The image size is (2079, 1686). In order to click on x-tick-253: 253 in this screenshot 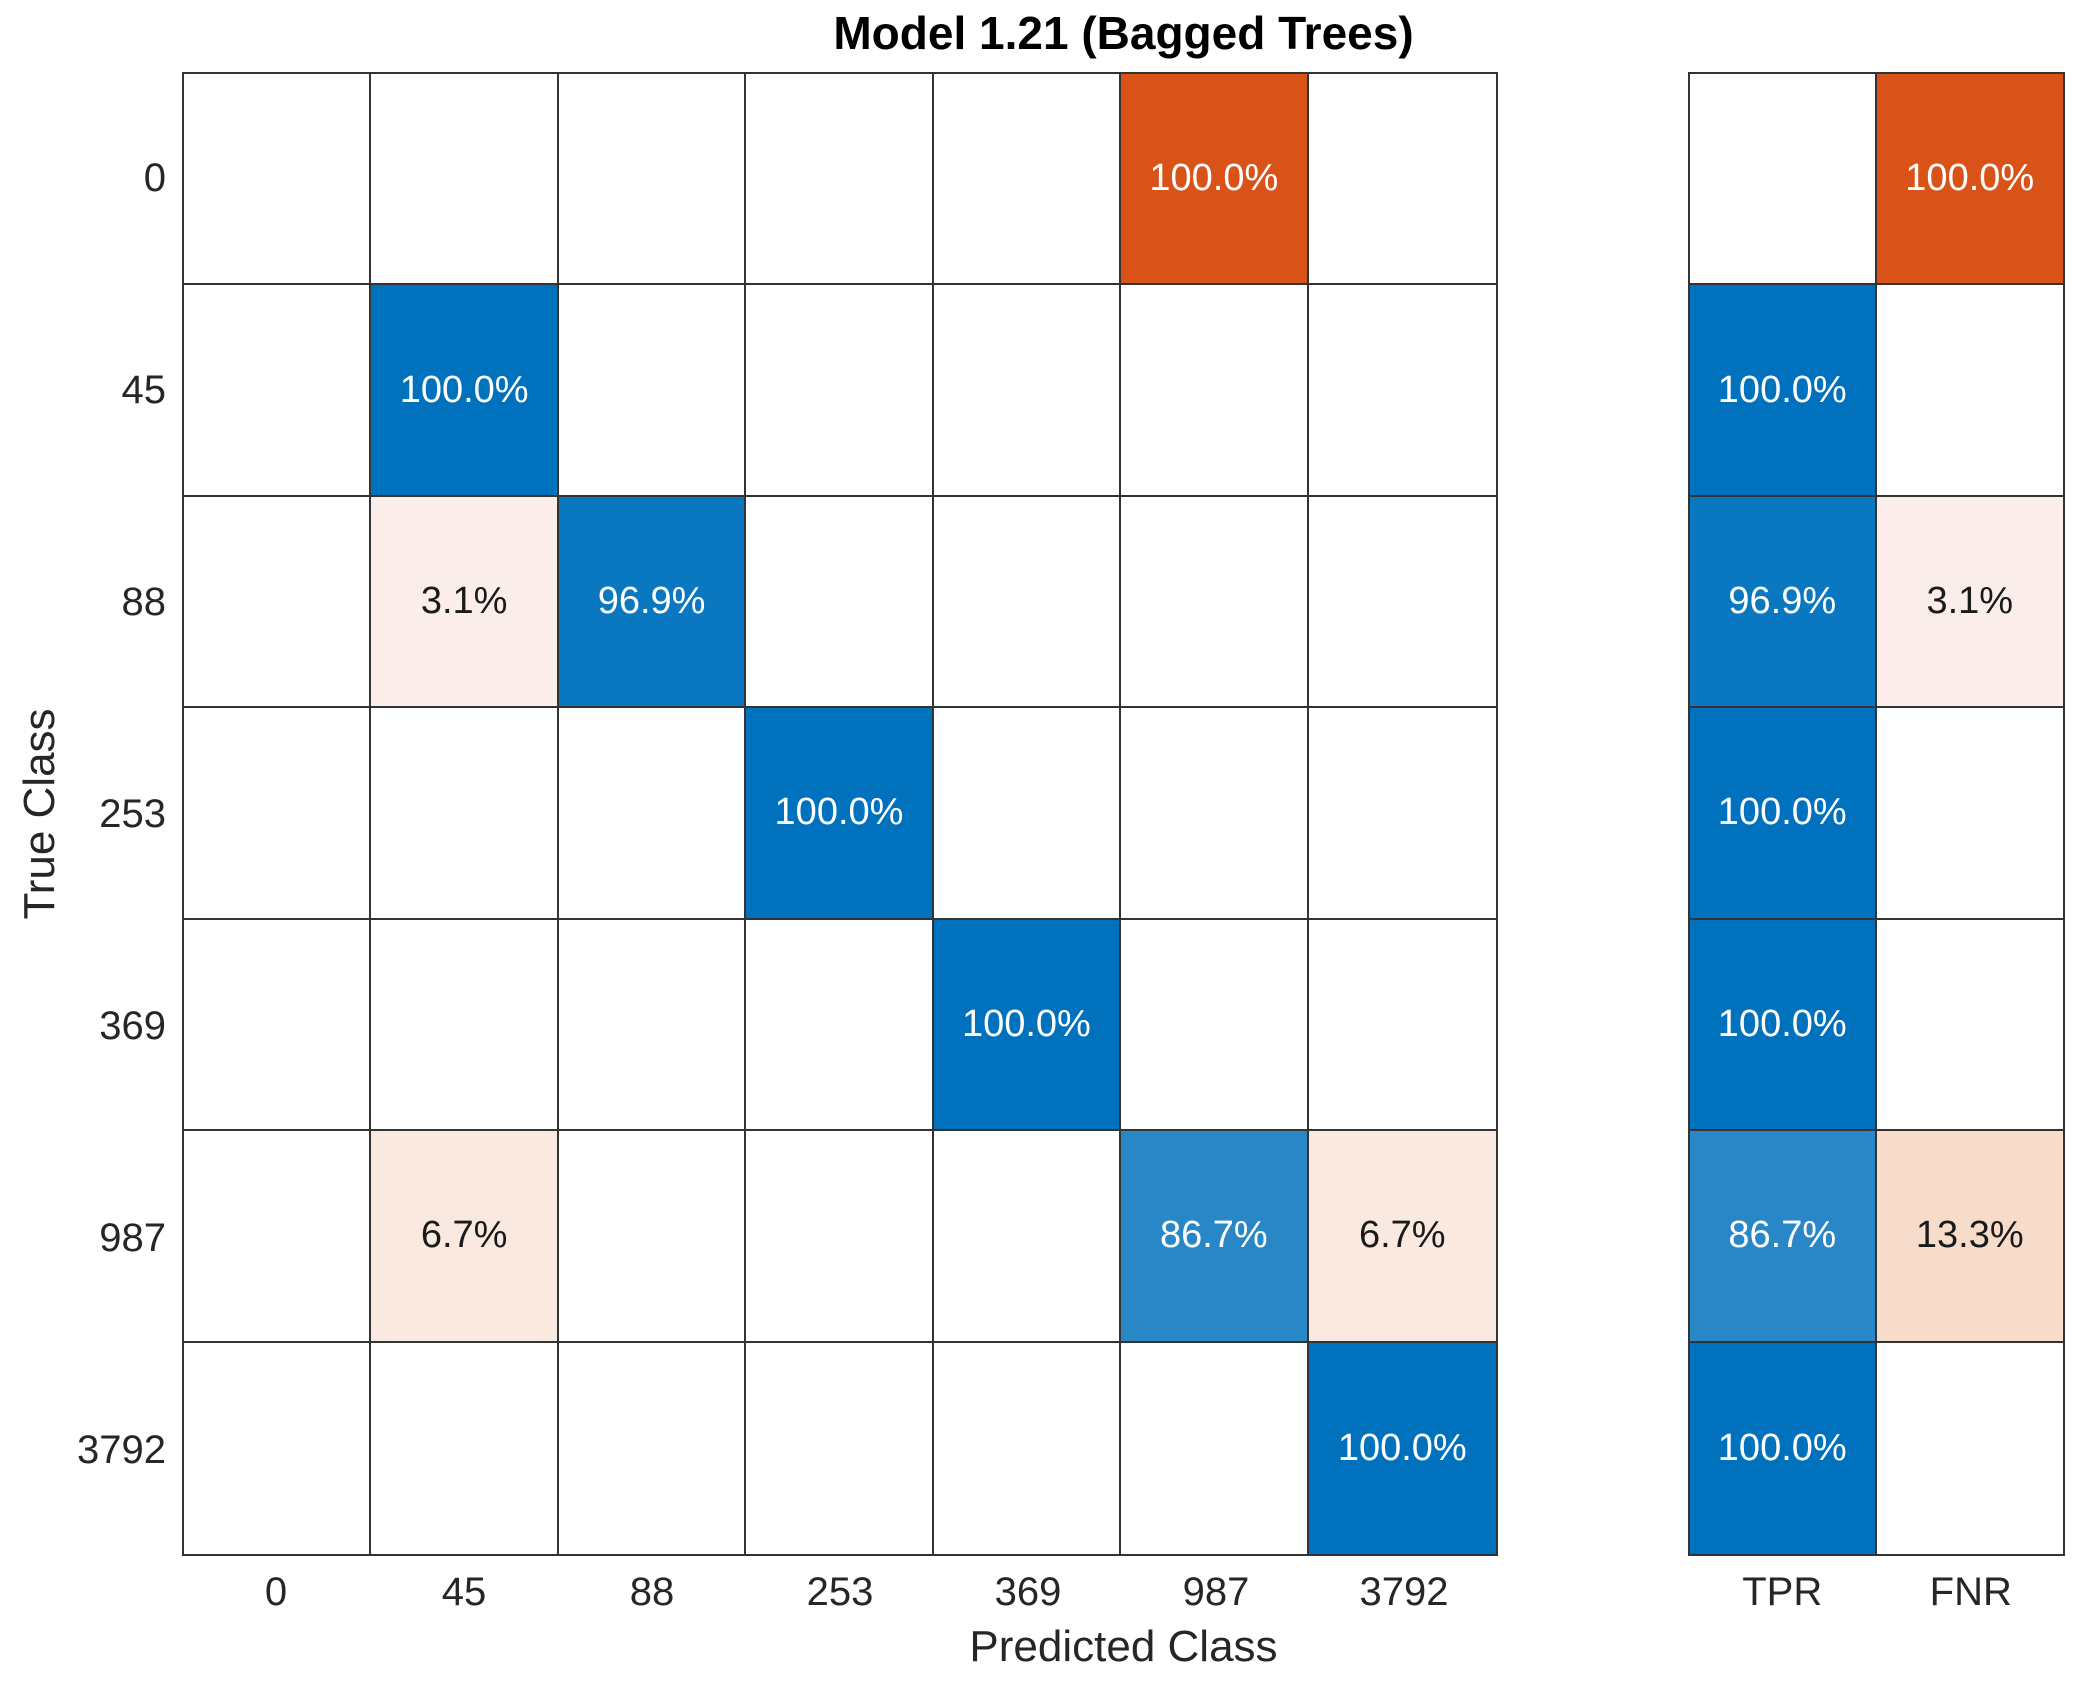, I will do `click(840, 1591)`.